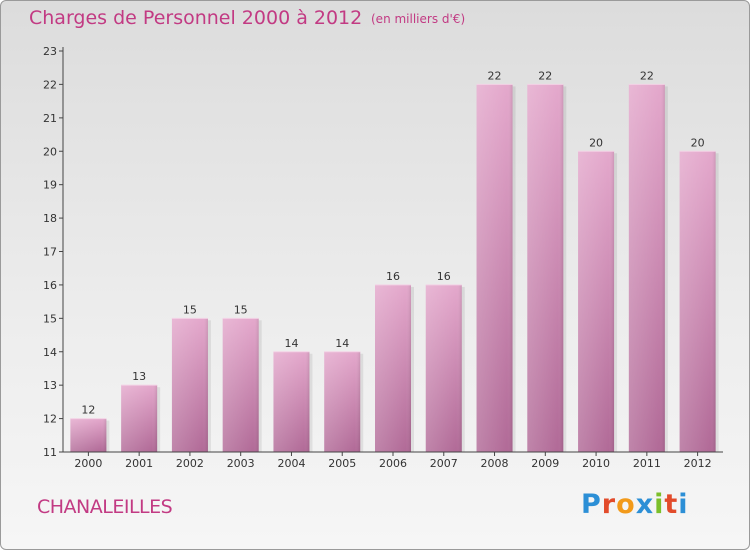 The width and height of the screenshot is (750, 550). Describe the element at coordinates (418, 19) in the screenshot. I see `chart-subtitle: (en milliers d'€)` at that location.